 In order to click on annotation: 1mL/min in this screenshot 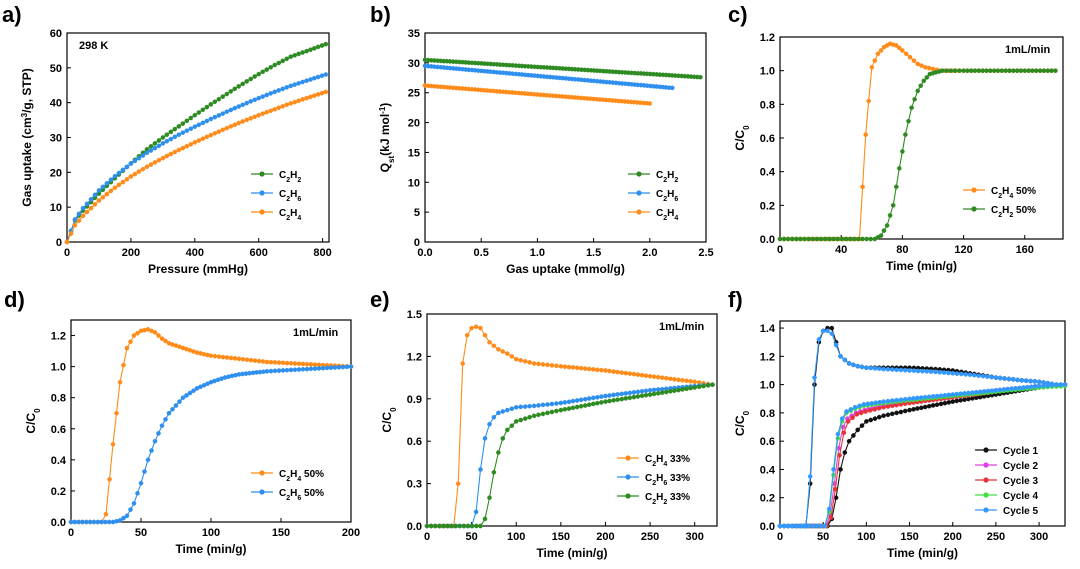, I will do `click(1028, 50)`.